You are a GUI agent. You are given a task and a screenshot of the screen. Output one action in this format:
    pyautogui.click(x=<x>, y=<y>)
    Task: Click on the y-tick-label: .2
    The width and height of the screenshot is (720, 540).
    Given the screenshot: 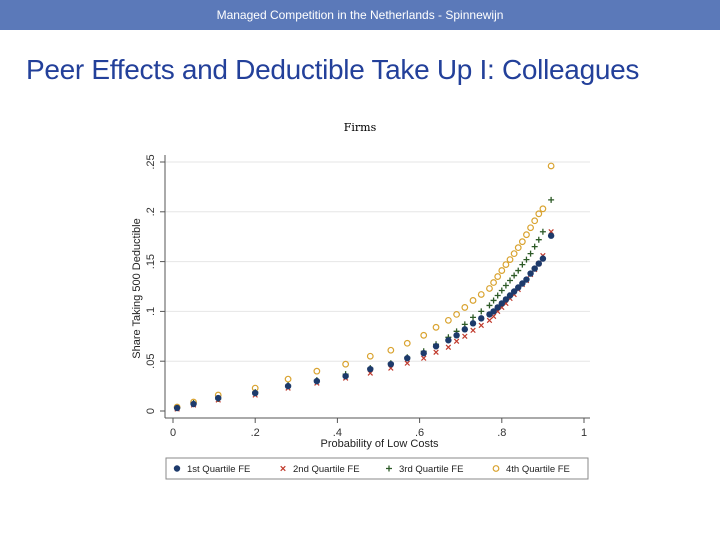 What is the action you would take?
    pyautogui.click(x=151, y=211)
    